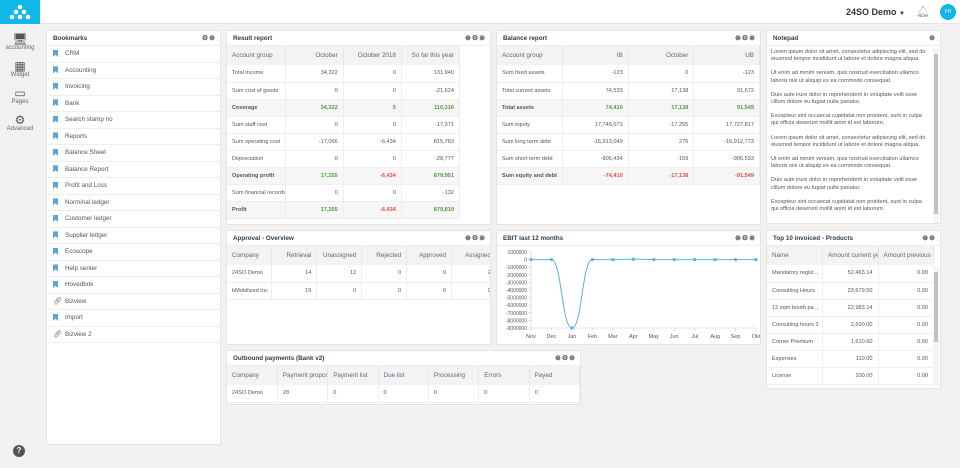 The image size is (960, 468). Describe the element at coordinates (429, 255) in the screenshot. I see `column-header: Approved` at that location.